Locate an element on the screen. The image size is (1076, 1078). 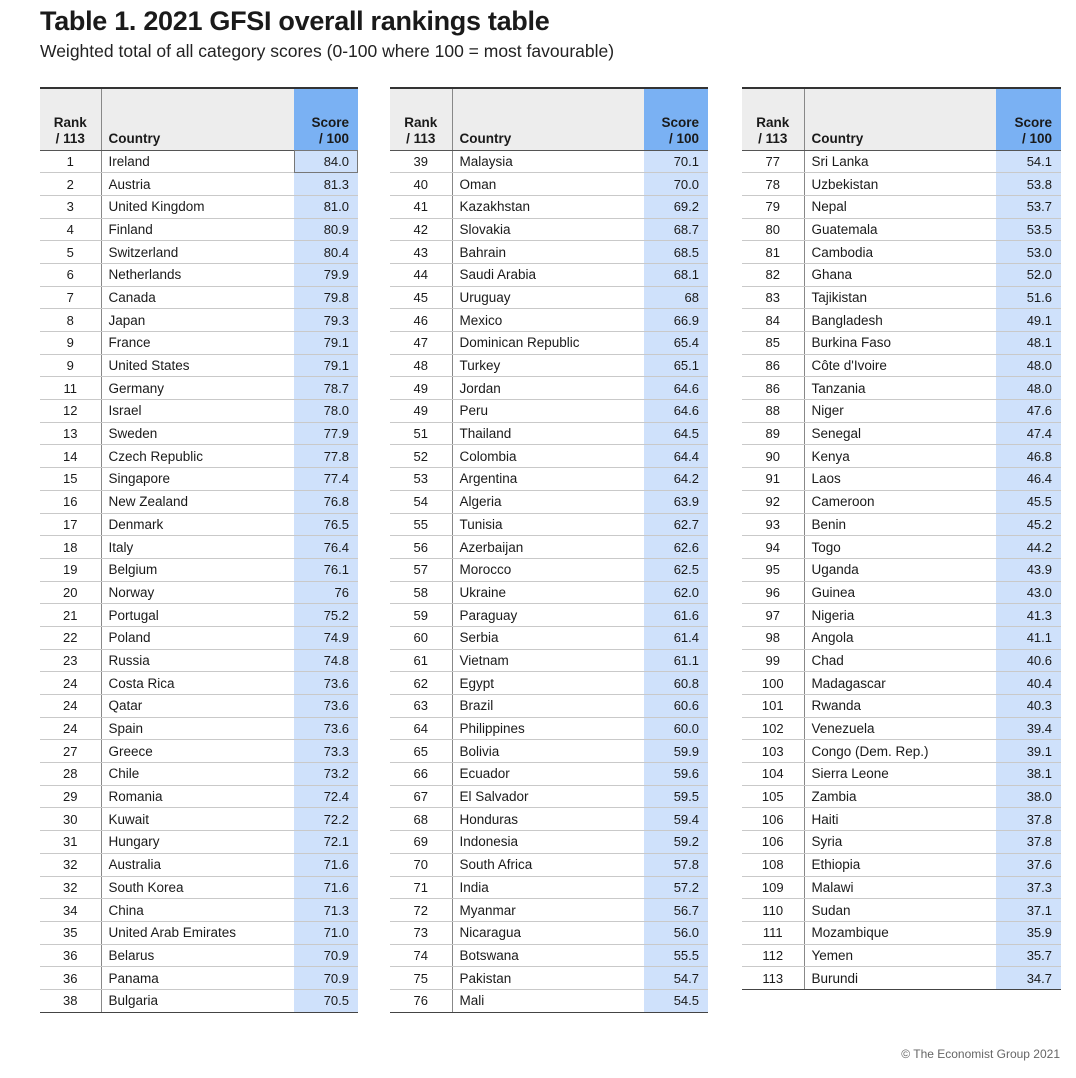
score-header-sublabel: / 100 is located at coordinates (333, 138).